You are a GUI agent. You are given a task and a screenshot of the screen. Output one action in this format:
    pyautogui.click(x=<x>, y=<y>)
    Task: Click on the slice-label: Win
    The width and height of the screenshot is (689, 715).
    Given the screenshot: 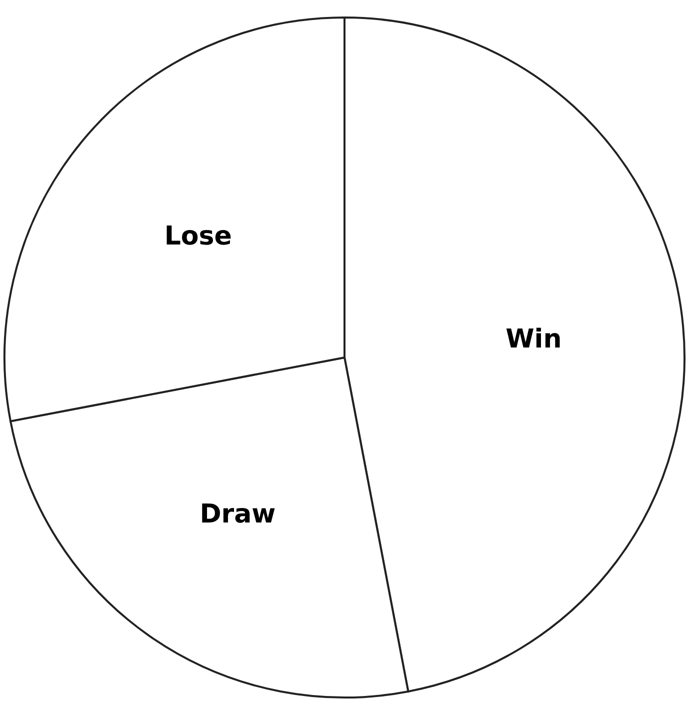 What is the action you would take?
    pyautogui.click(x=534, y=339)
    